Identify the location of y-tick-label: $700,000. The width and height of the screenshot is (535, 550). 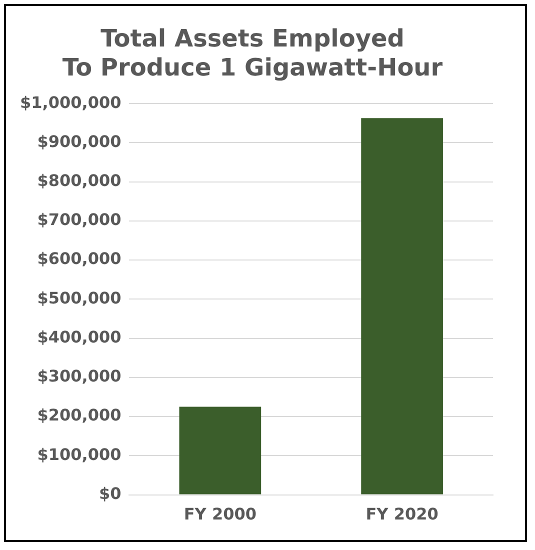
(79, 220).